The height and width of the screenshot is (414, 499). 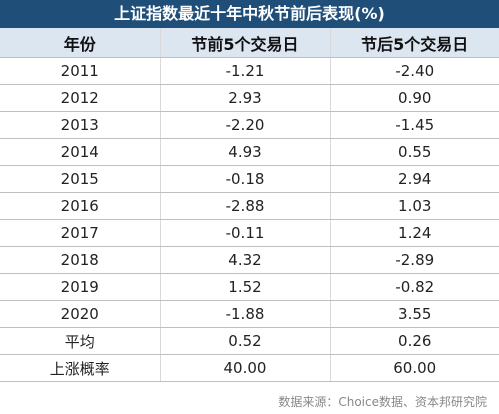 I want to click on table-cell: -0.82, so click(x=414, y=287).